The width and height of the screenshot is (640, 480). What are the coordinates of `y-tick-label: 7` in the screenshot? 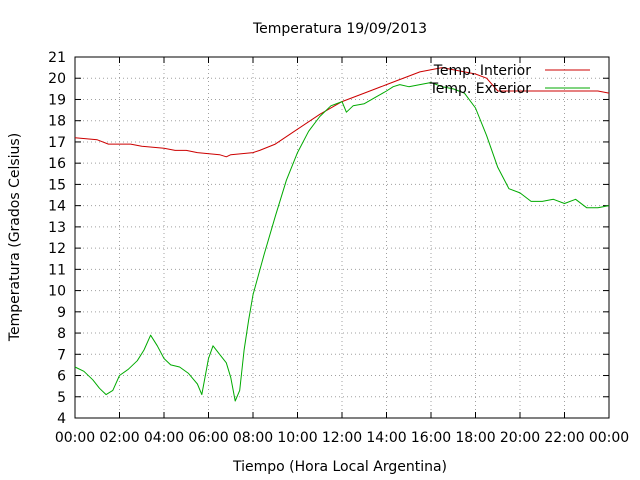 It's located at (61, 355).